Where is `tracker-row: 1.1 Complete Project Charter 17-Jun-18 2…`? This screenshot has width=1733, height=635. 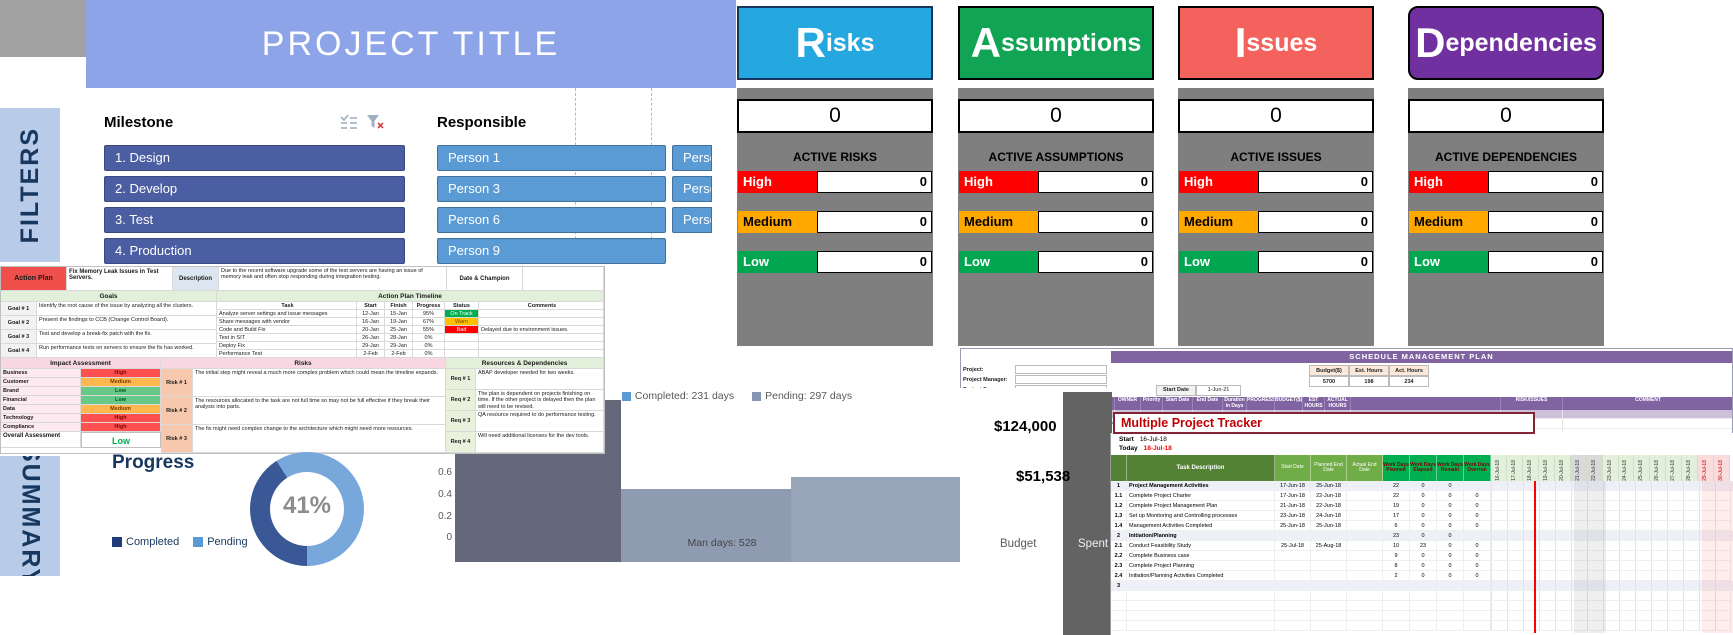
tracker-row: 1.1 Complete Project Charter 17-Jun-18 2… is located at coordinates (1422, 496).